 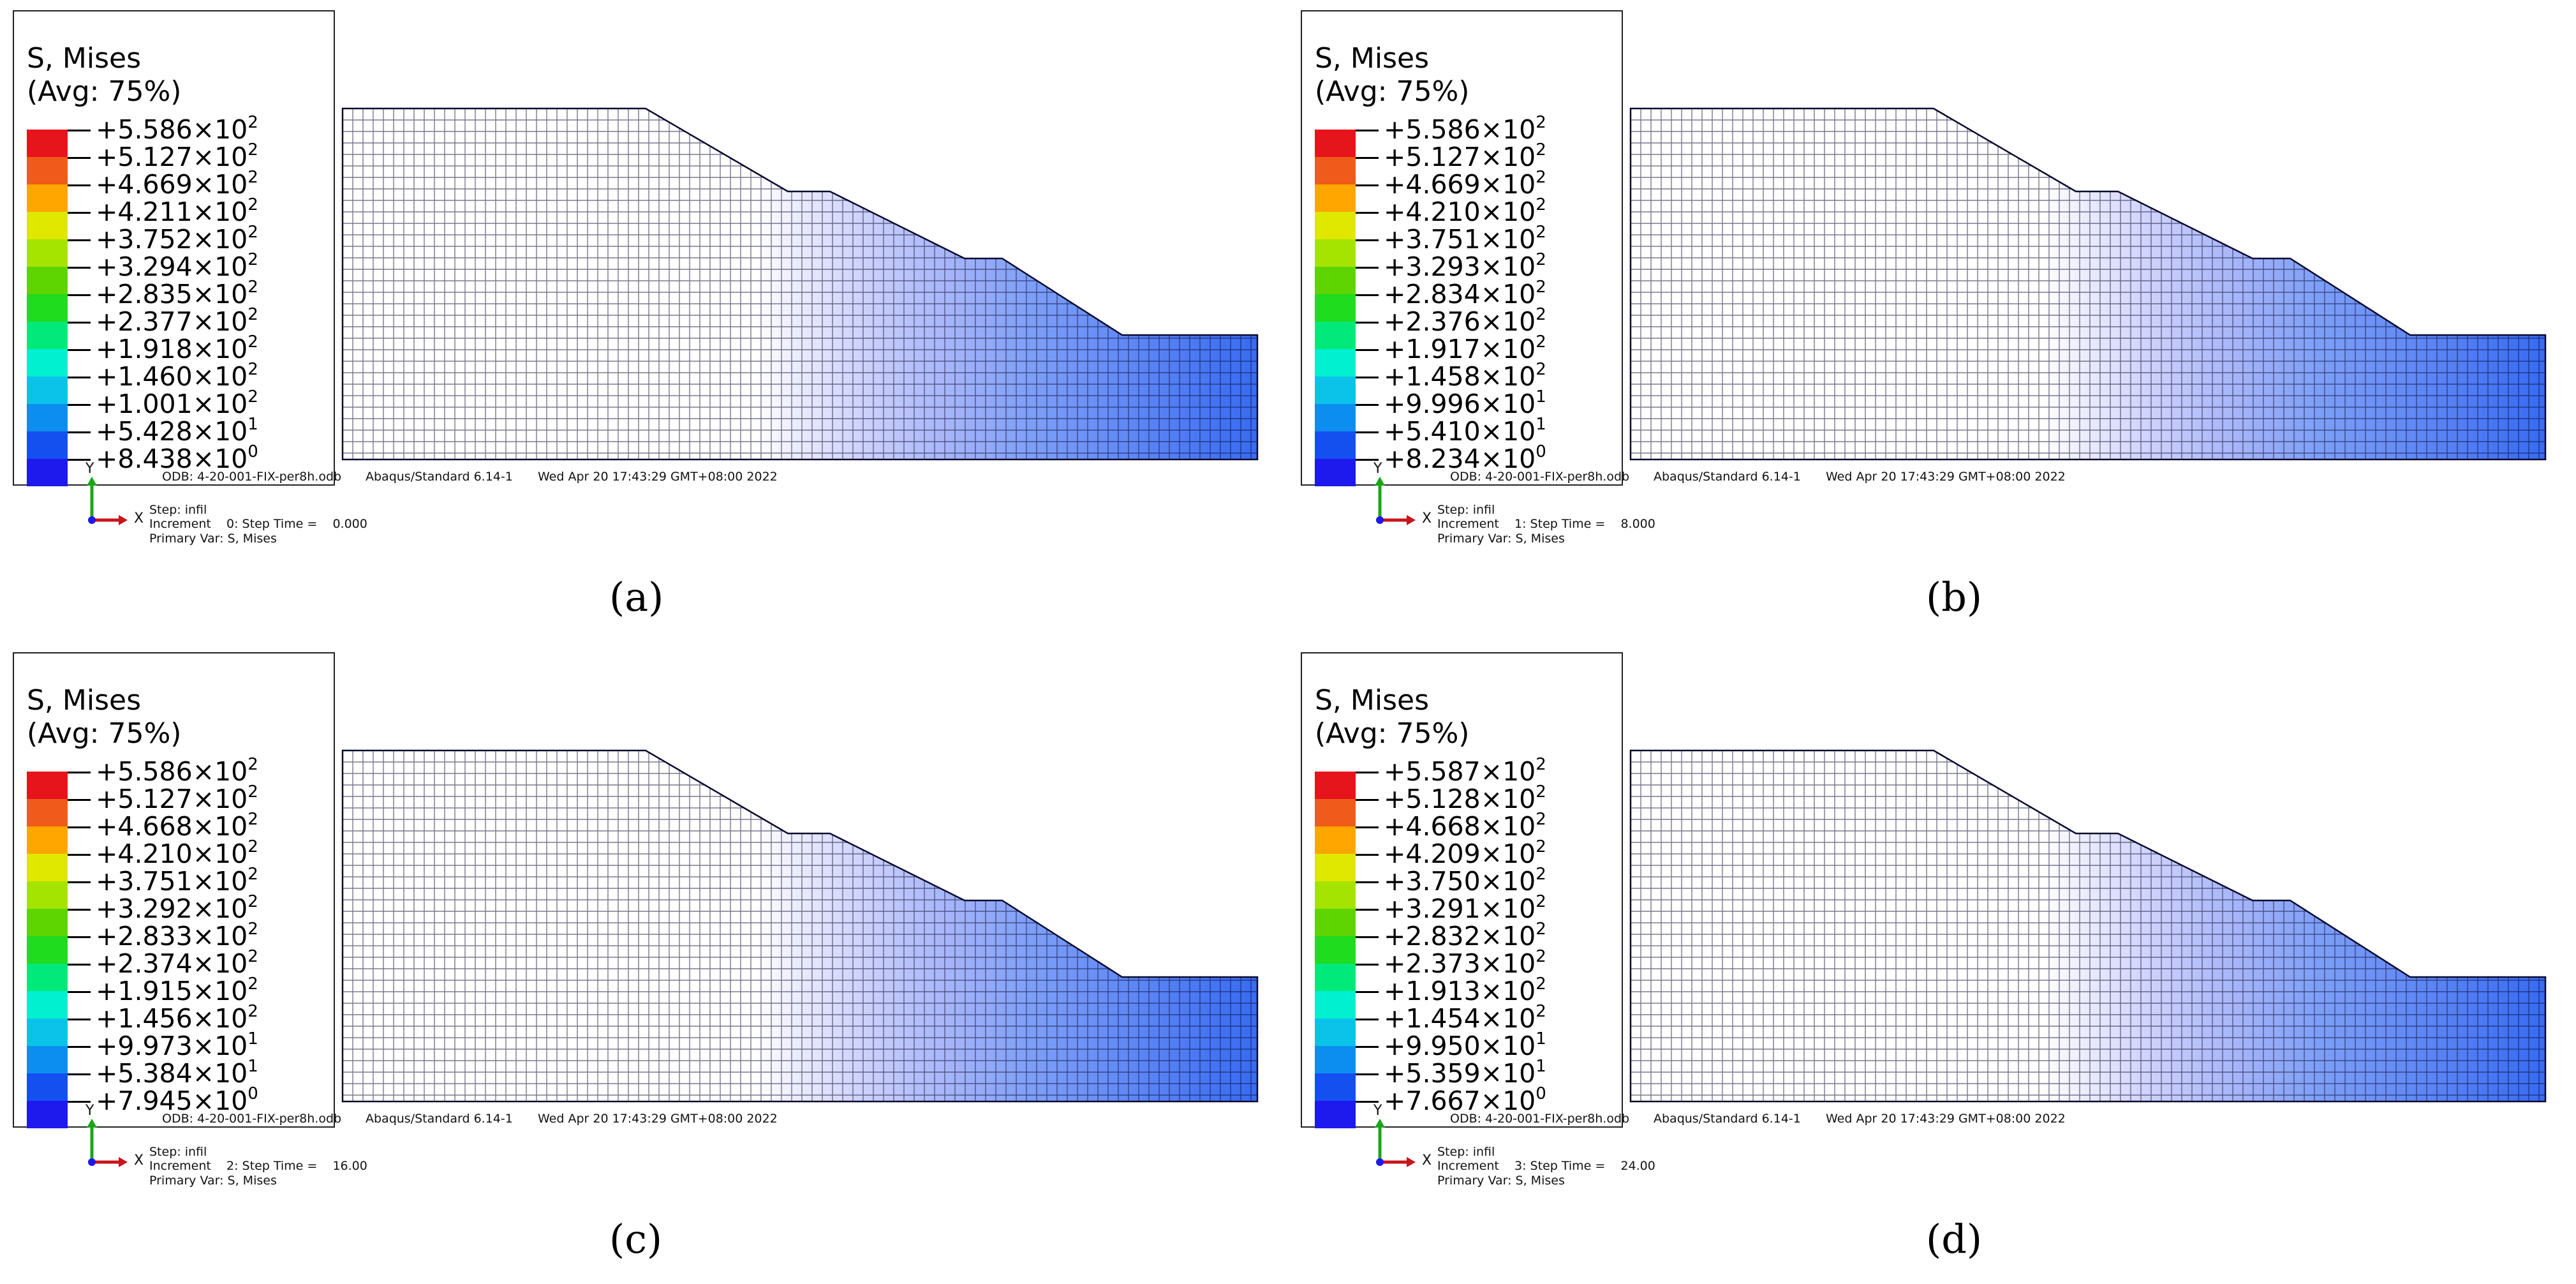 I want to click on axis-y-label: Y, so click(x=89, y=469).